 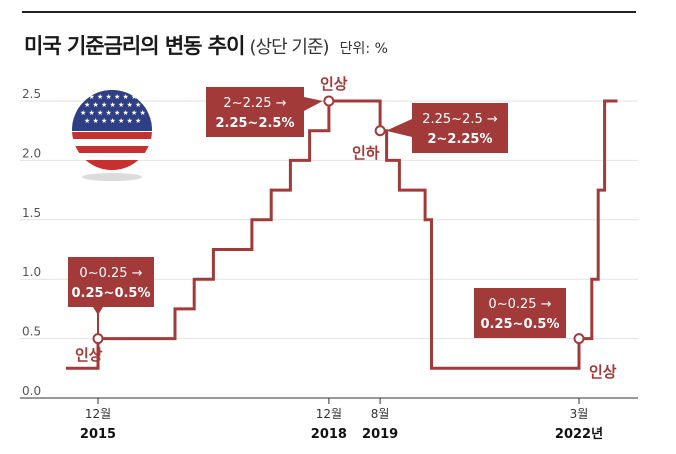 I want to click on y-tick-label: 2.5, so click(x=31, y=94).